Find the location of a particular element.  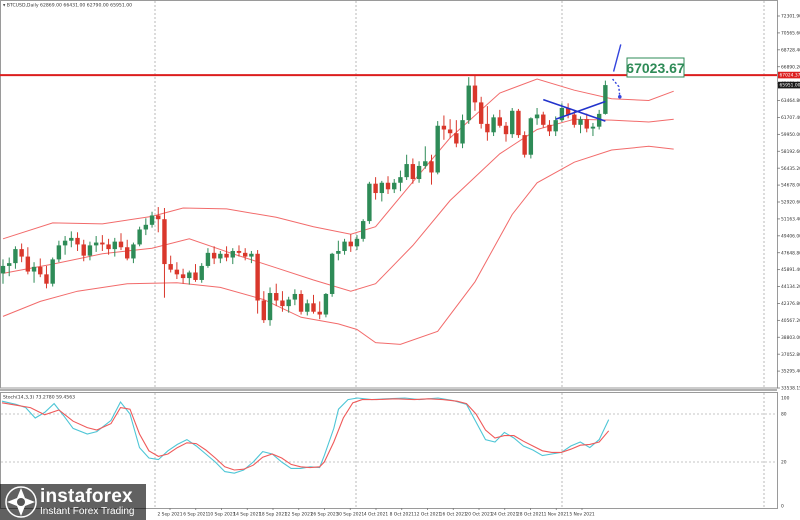

price-tick-label: 52920.60 is located at coordinates (790, 203).